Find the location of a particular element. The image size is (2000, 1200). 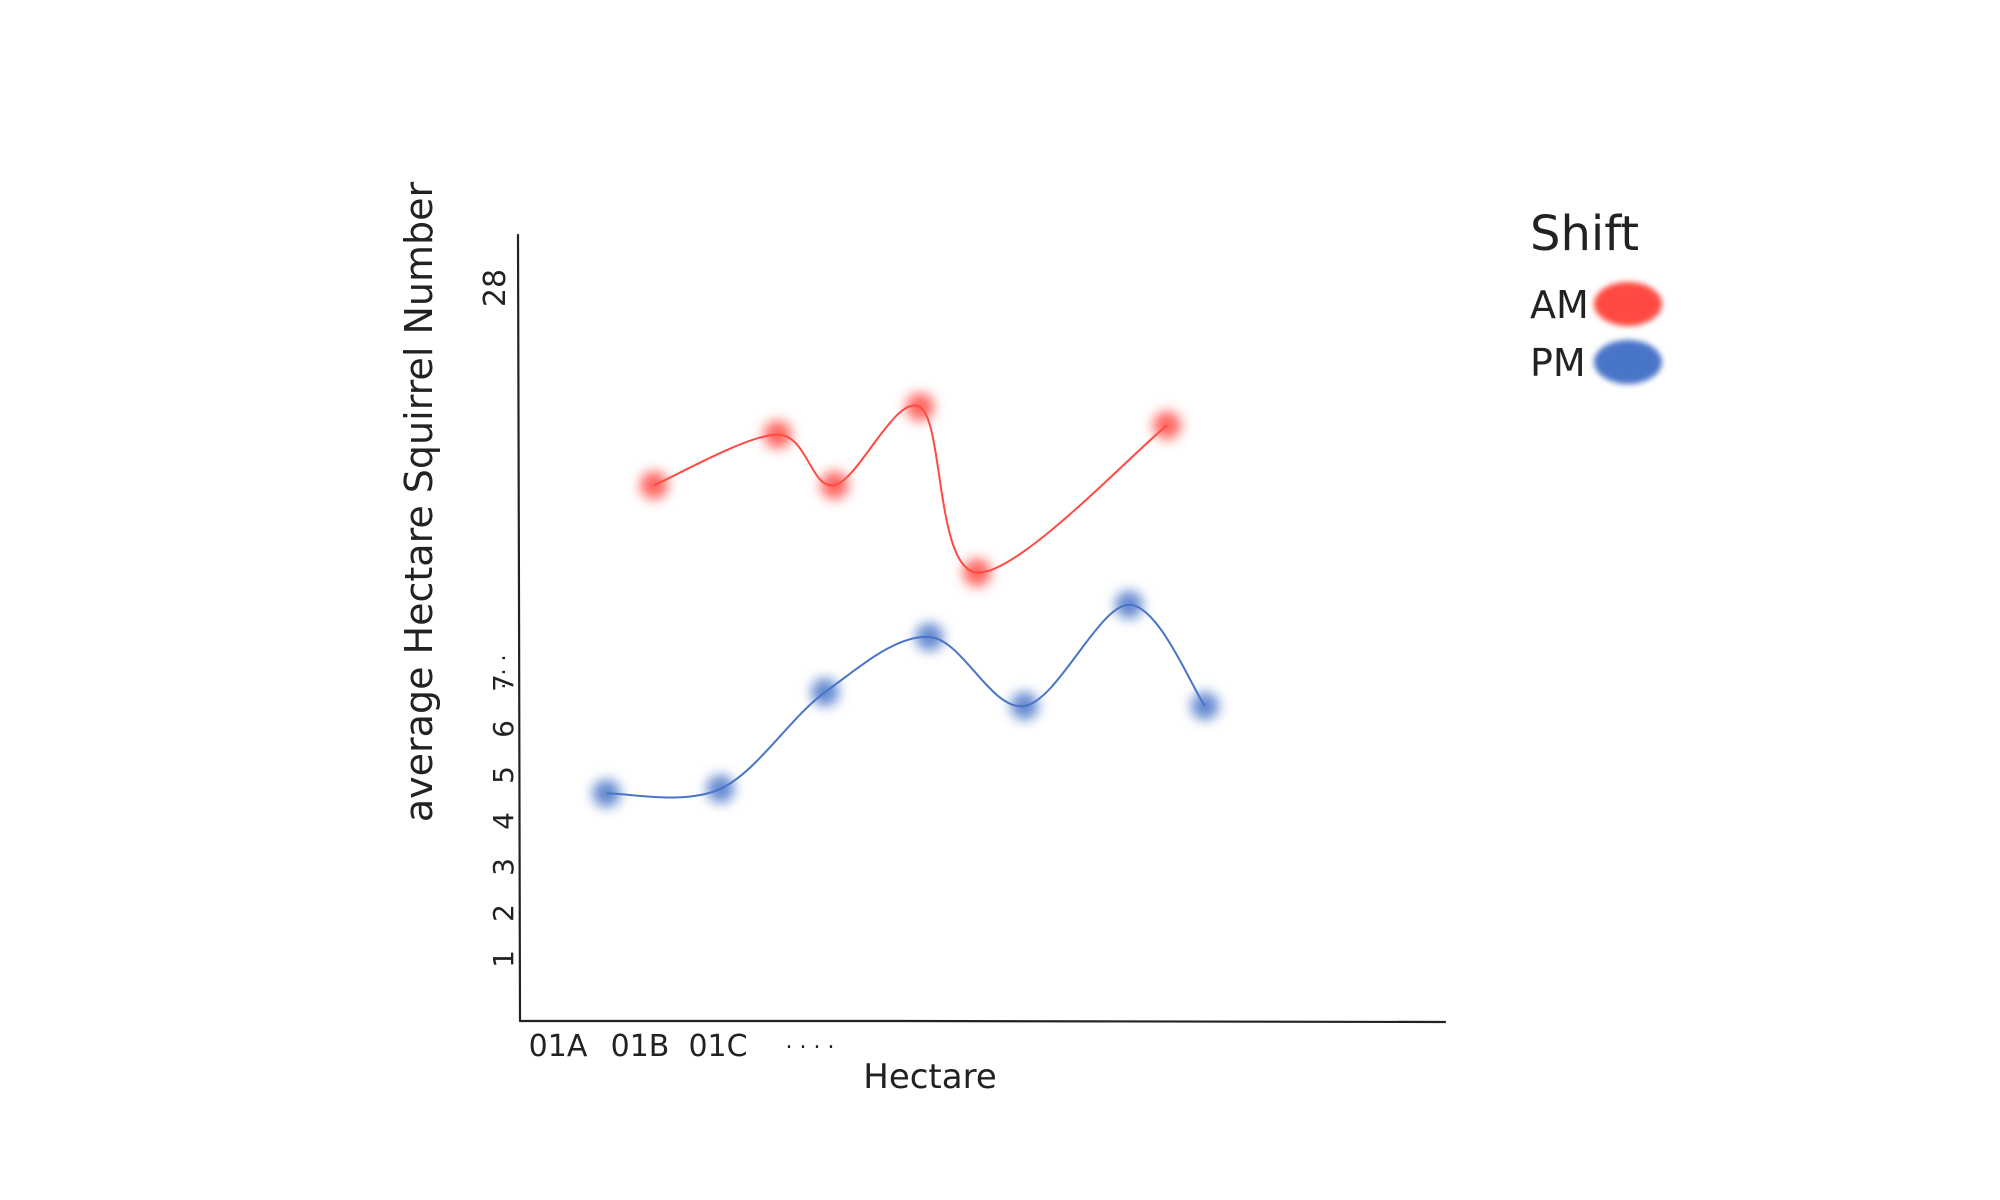

y-tick-labels: 1 2 3 4 5 6 7 is located at coordinates (503, 821).